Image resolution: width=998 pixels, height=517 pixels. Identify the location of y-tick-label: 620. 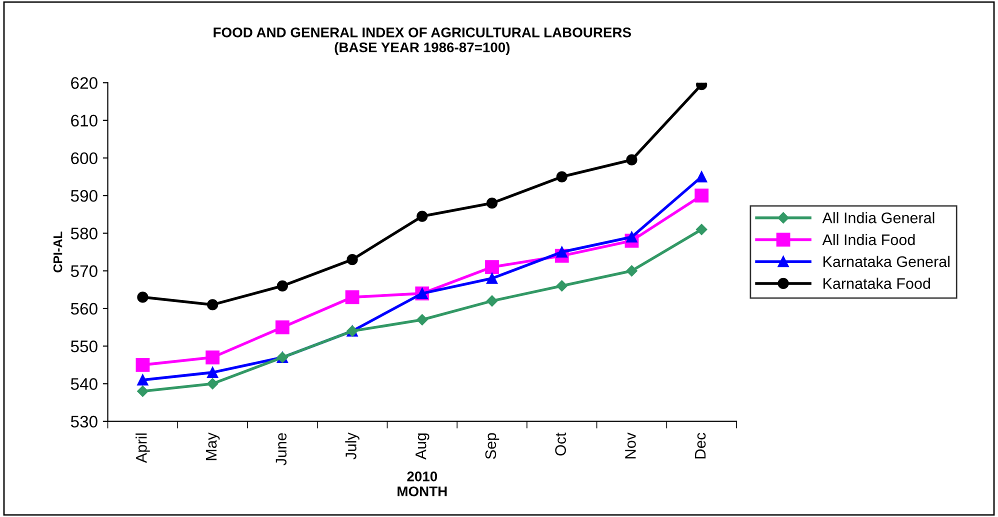
(84, 83).